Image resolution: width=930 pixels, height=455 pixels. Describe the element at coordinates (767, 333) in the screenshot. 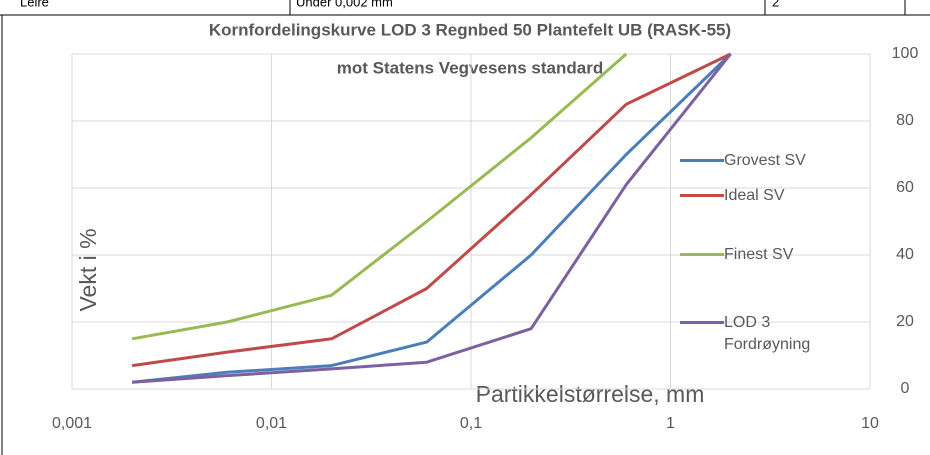

I see `legend-label: LOD 3 Fordrøyning` at that location.